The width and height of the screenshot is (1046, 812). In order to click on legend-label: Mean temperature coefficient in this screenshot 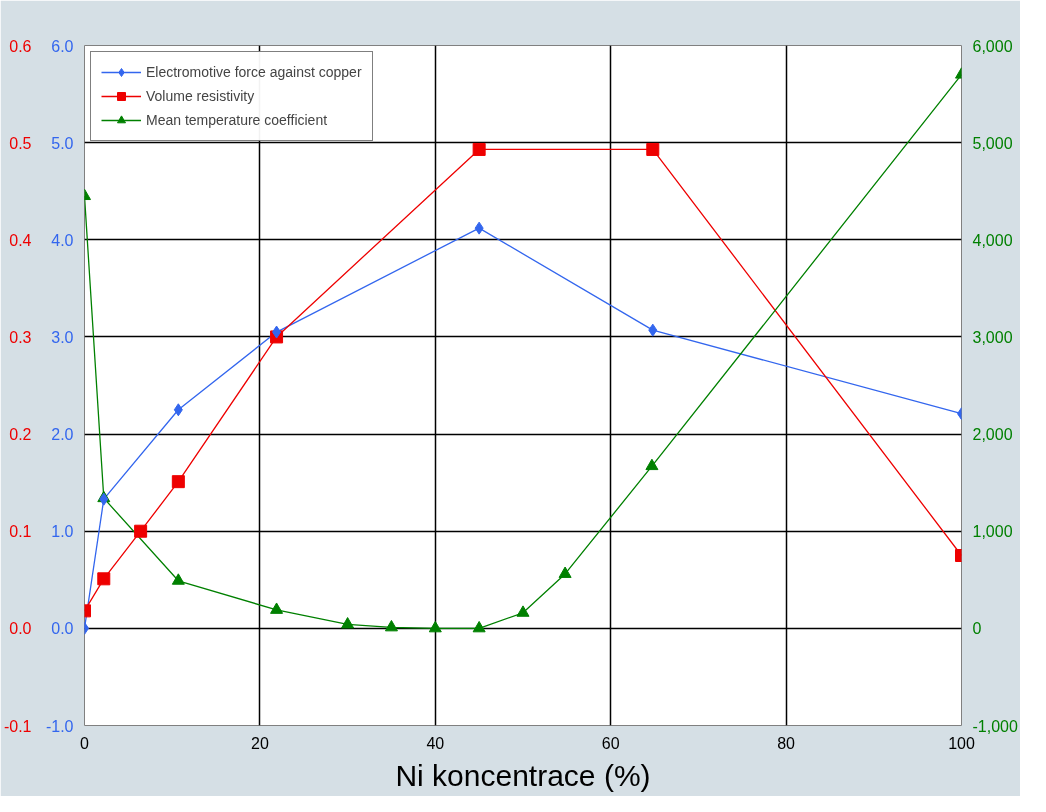, I will do `click(237, 120)`.